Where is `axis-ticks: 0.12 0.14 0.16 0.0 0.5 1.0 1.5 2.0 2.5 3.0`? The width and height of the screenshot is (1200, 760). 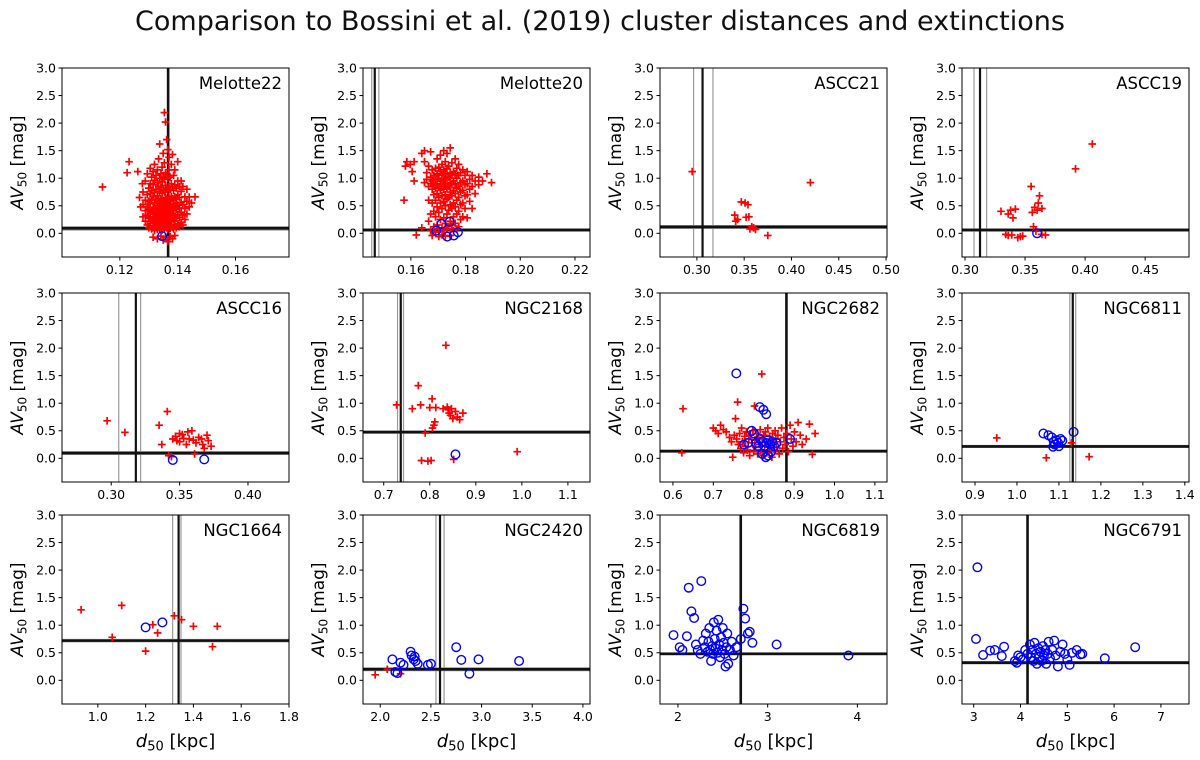 axis-ticks: 0.12 0.14 0.16 0.0 0.5 1.0 1.5 2.0 2.5 3.0 is located at coordinates (142, 168).